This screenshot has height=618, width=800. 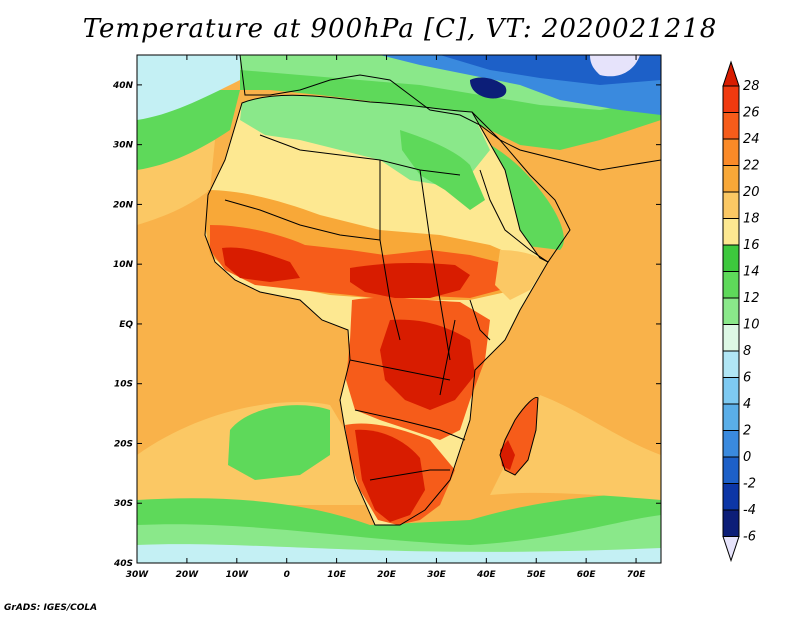 What do you see at coordinates (399, 553) in the screenshot?
I see `southern-ocean-cyan-band` at bounding box center [399, 553].